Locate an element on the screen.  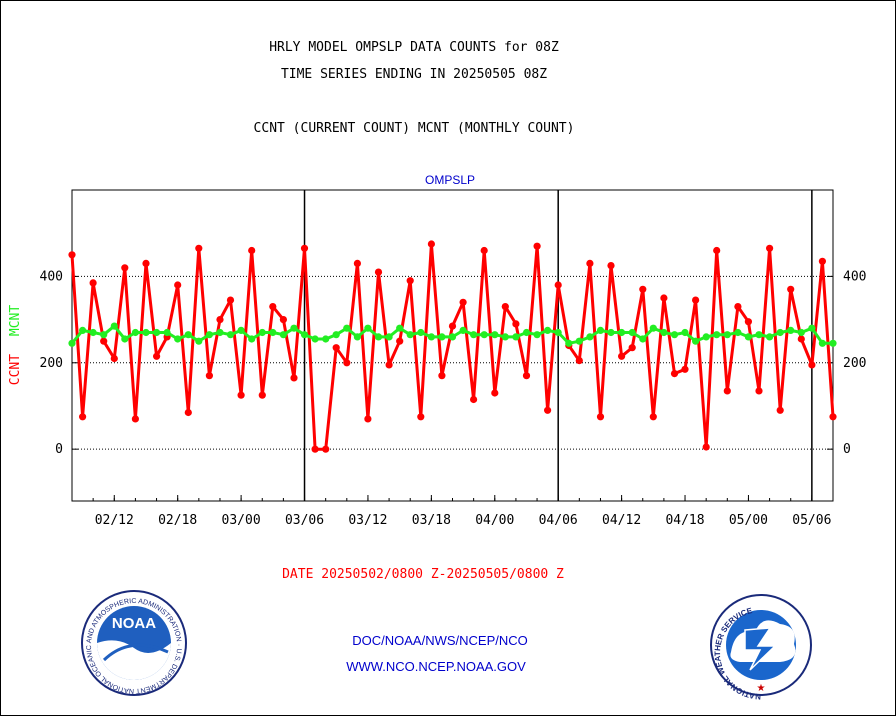
x-tick-label: 03/18 is located at coordinates (431, 520).